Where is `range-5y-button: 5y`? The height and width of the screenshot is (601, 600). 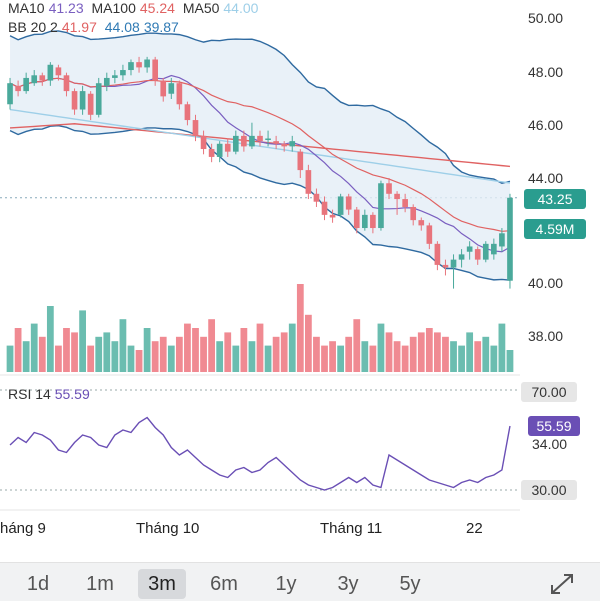
range-5y-button: 5y is located at coordinates (410, 584).